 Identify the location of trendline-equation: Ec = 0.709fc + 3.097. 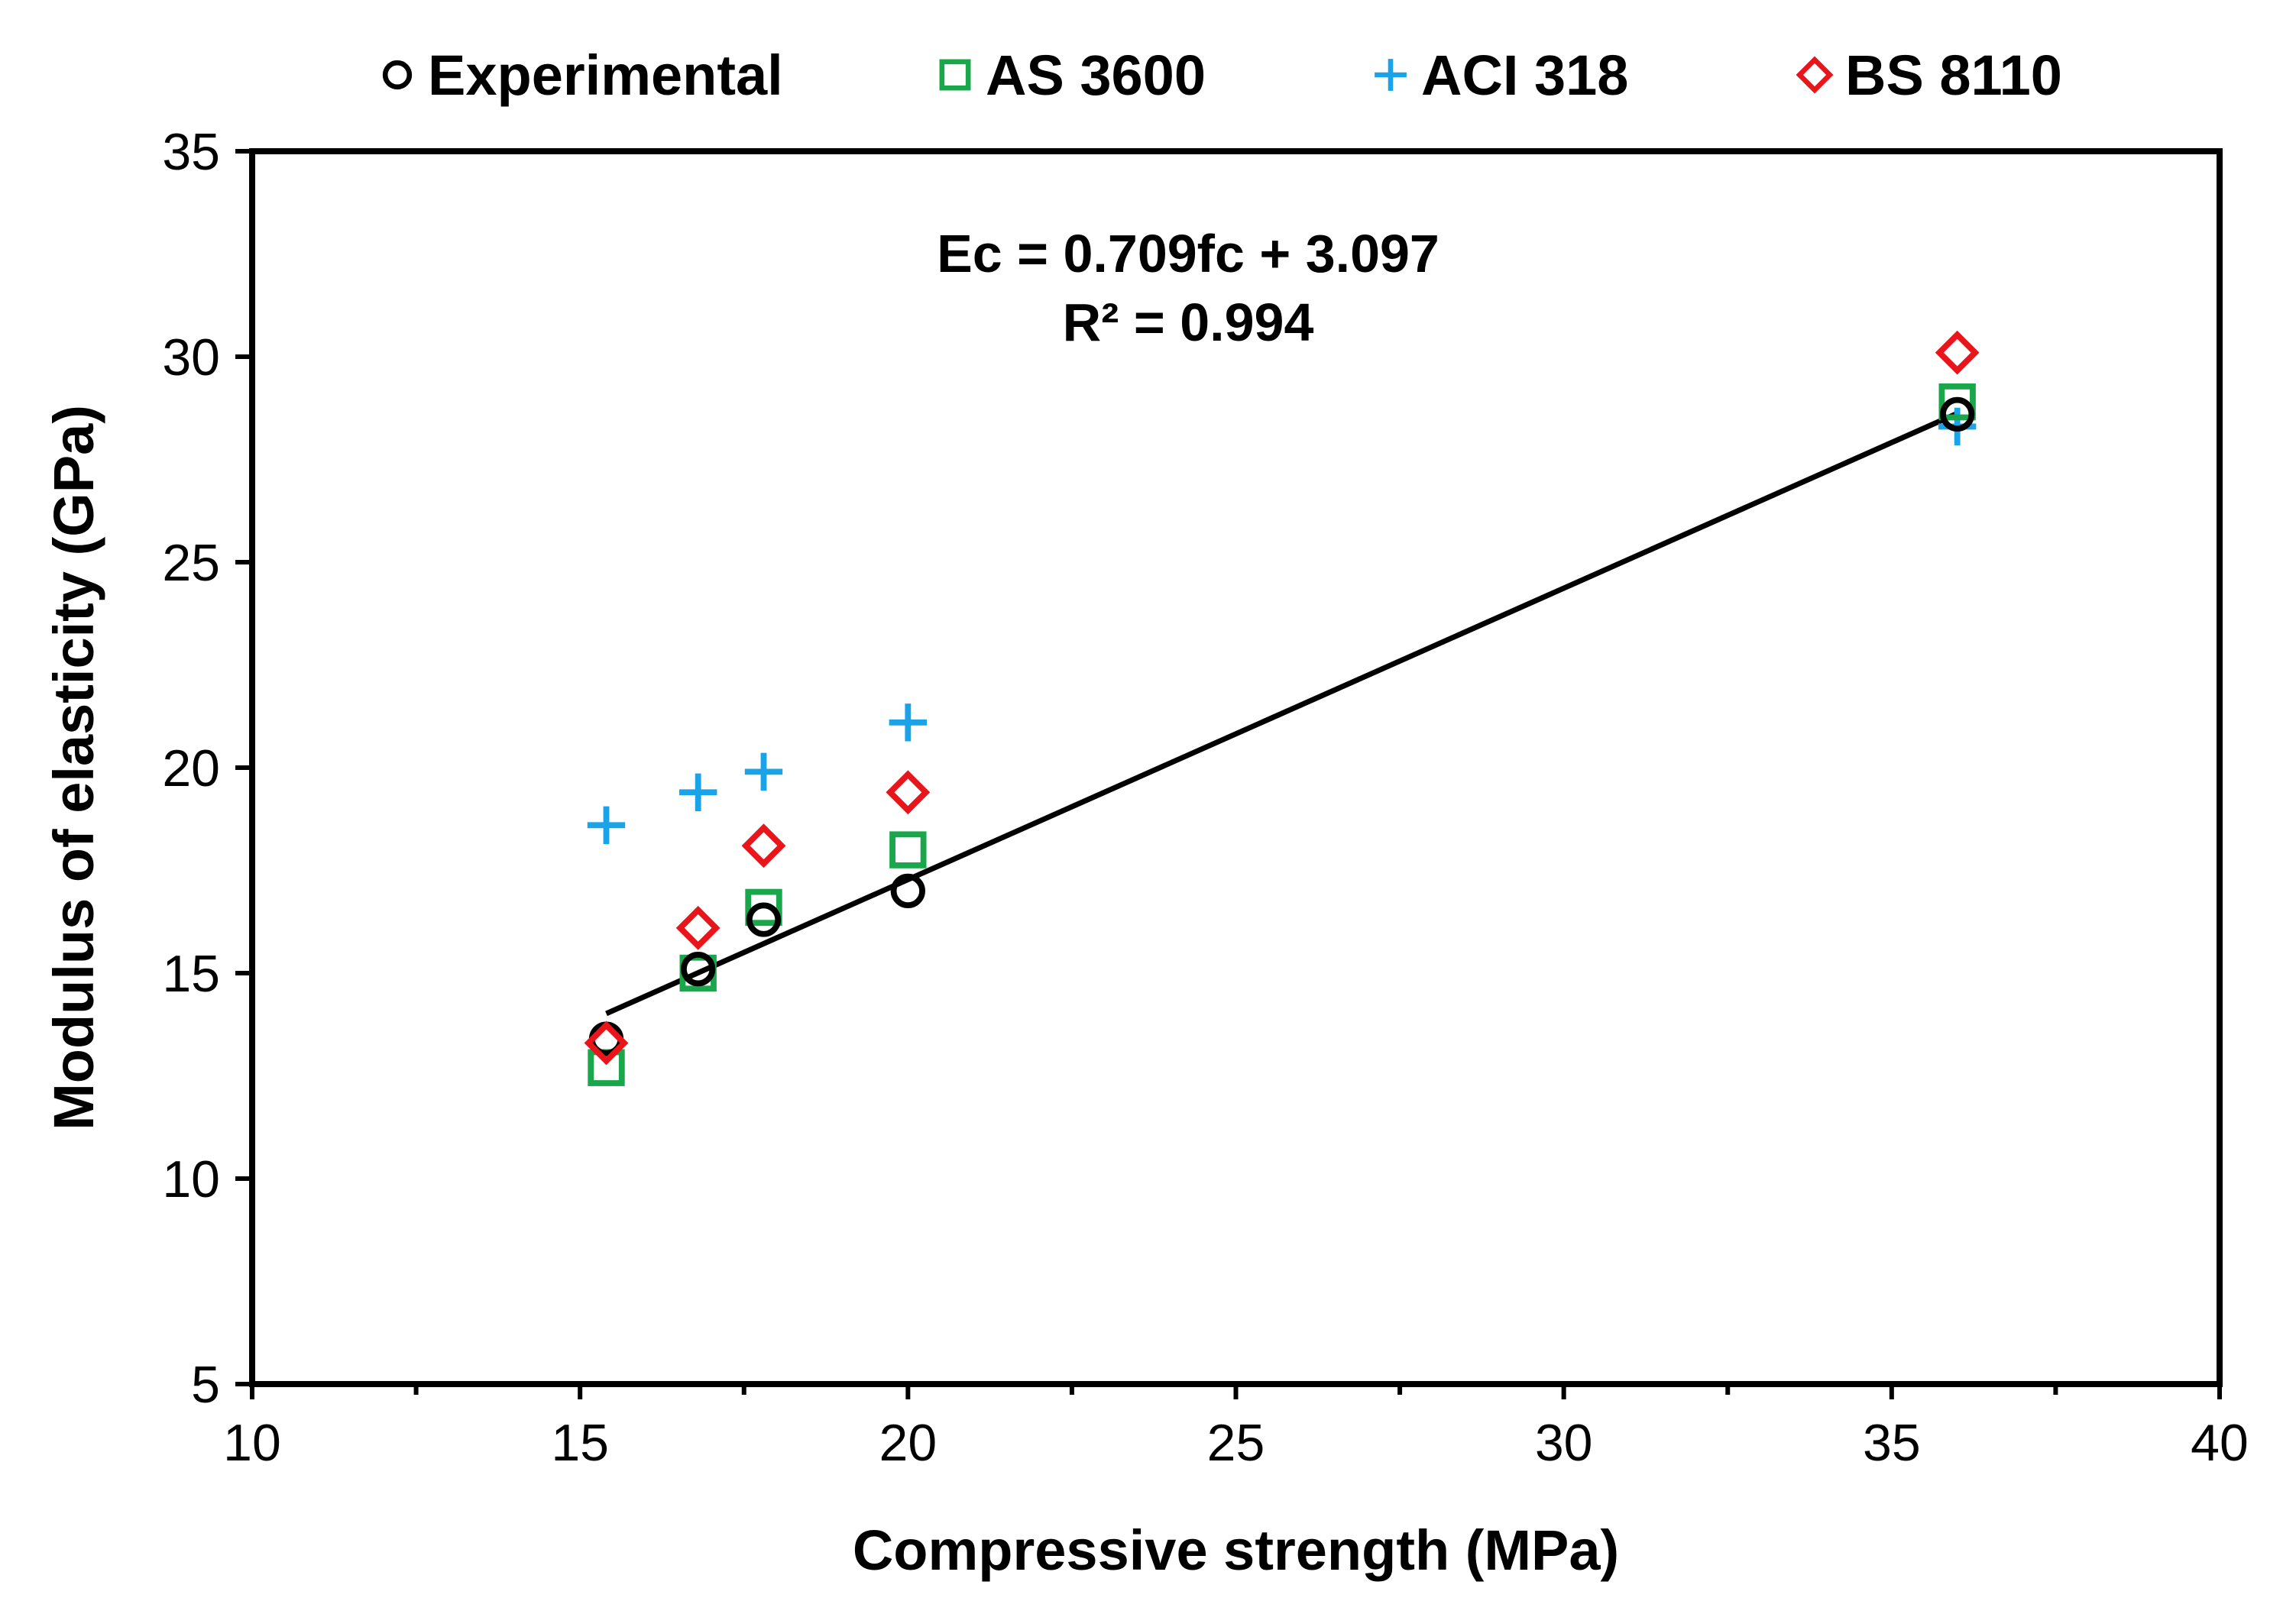
(1188, 253).